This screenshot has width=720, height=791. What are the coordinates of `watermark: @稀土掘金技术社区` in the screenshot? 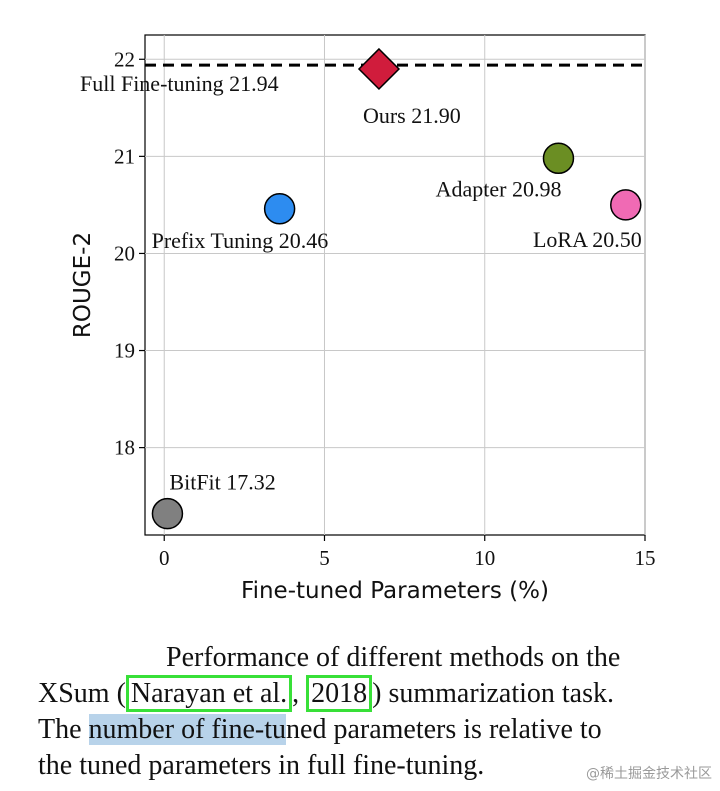 It's located at (649, 774).